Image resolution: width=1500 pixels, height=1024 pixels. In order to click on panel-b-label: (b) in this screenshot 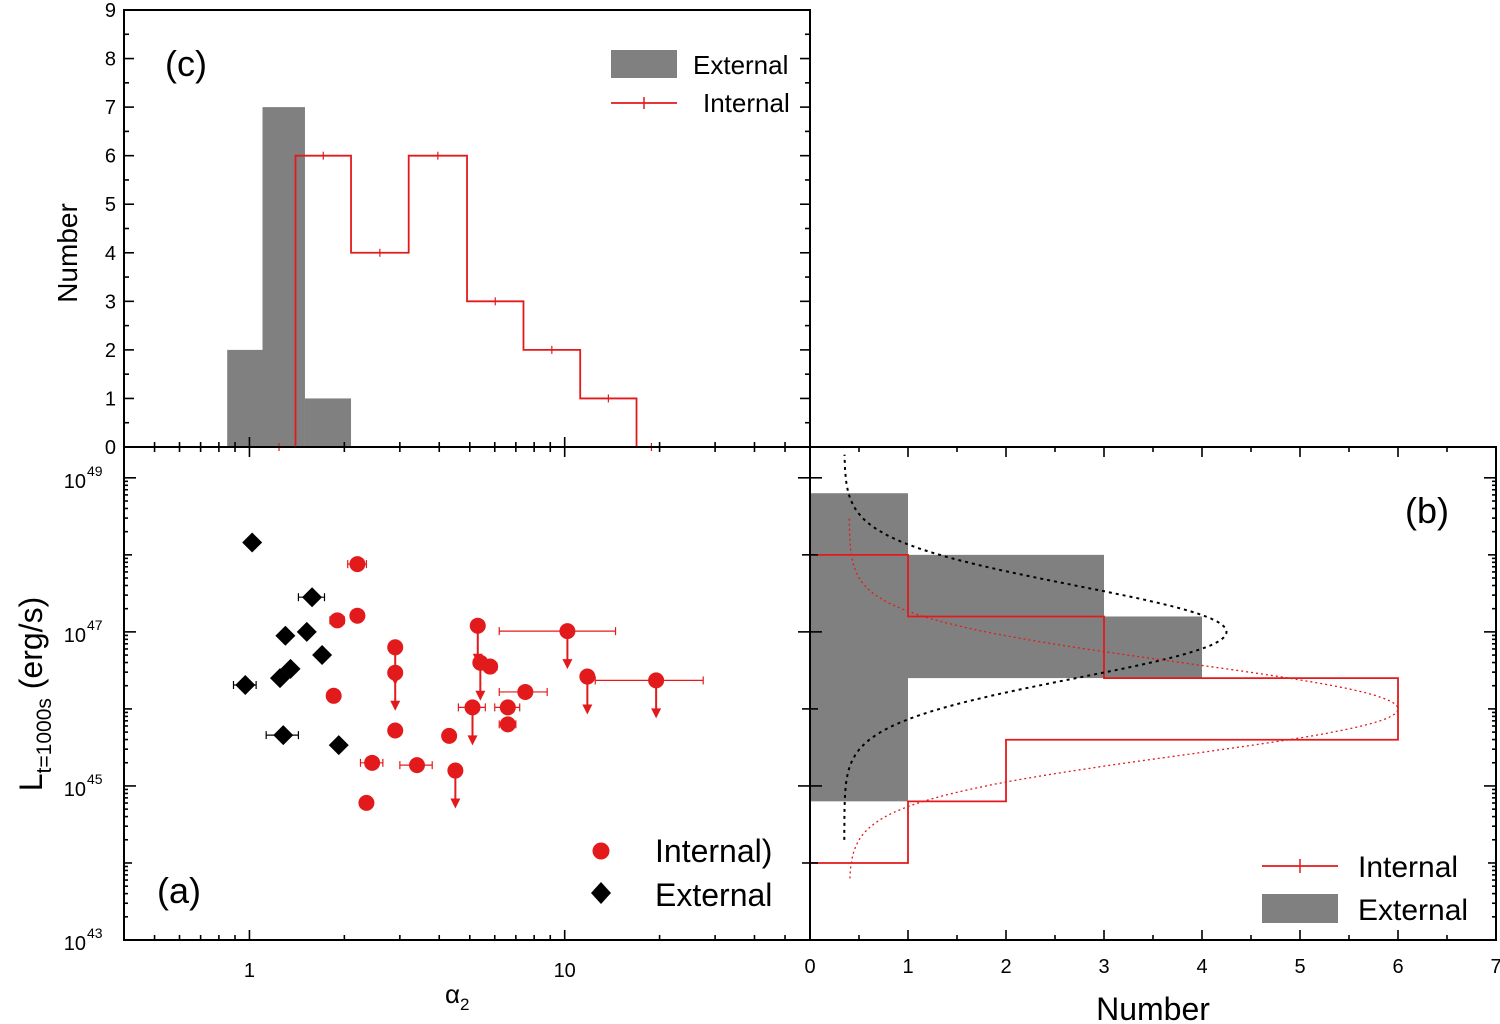, I will do `click(1427, 510)`.